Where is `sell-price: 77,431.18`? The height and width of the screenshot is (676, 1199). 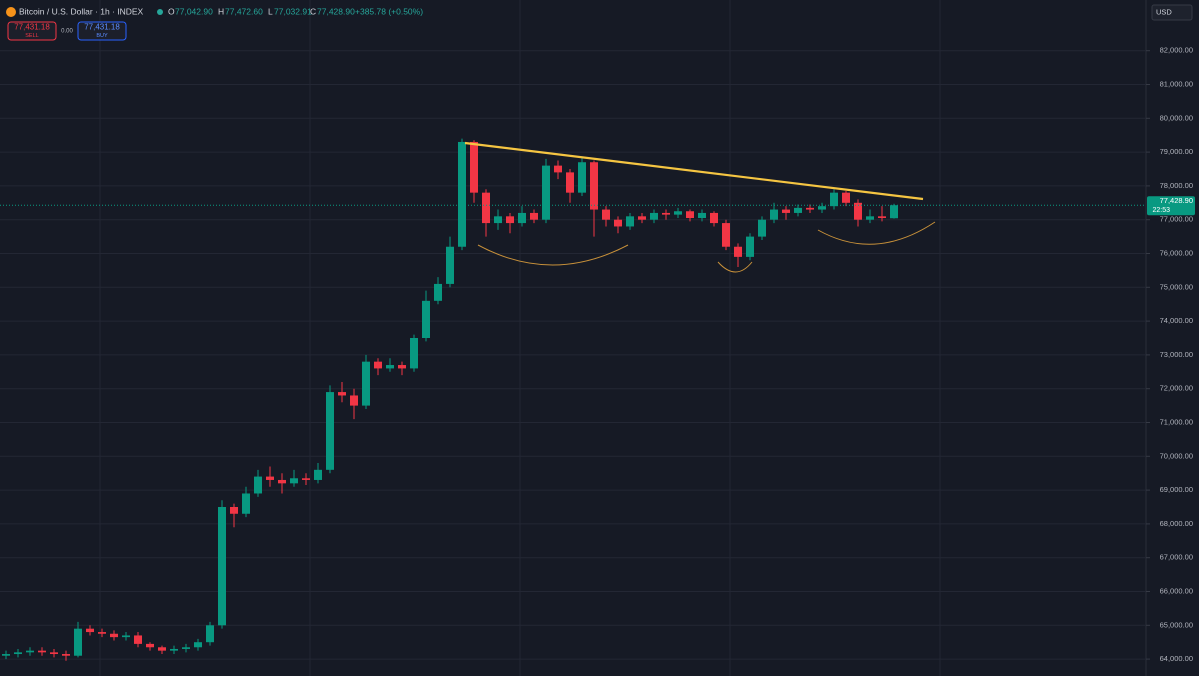 sell-price: 77,431.18 is located at coordinates (32, 27).